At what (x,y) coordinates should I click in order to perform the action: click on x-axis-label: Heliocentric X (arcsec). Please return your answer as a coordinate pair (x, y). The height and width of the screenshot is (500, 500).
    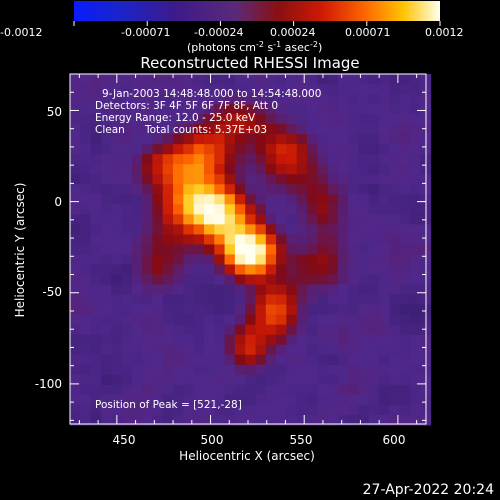
    Looking at the image, I should click on (247, 456).